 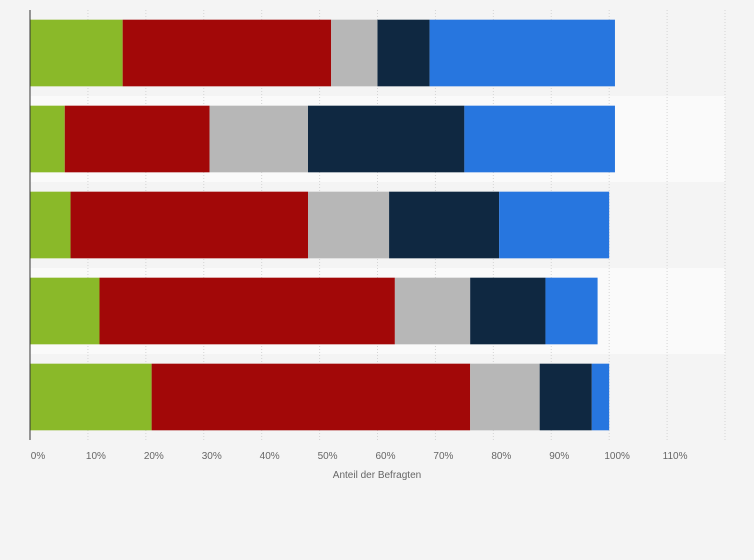 What do you see at coordinates (554, 225) in the screenshot?
I see `bar-segment-s5-r3` at bounding box center [554, 225].